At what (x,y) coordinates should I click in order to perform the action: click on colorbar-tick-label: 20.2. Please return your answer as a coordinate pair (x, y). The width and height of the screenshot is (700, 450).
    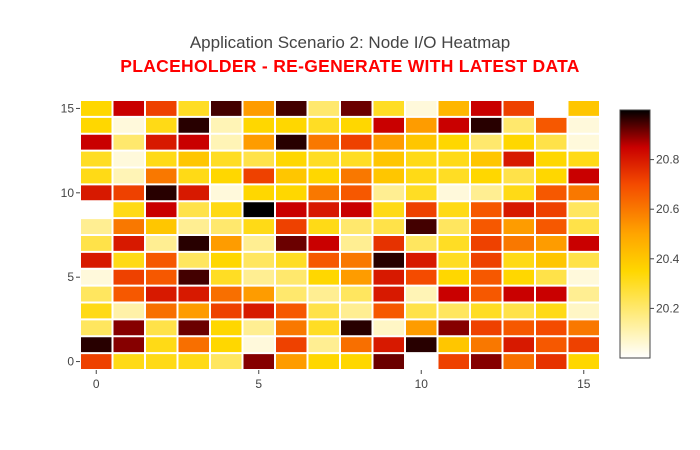
    Looking at the image, I should click on (668, 308).